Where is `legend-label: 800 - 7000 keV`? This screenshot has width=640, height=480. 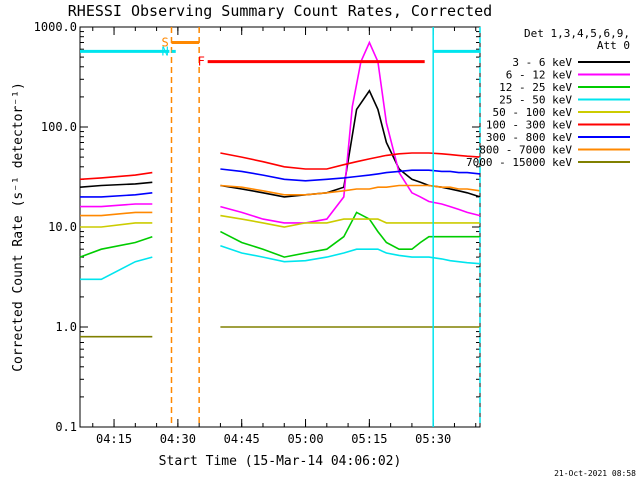 legend-label: 800 - 7000 keV is located at coordinates (525, 150).